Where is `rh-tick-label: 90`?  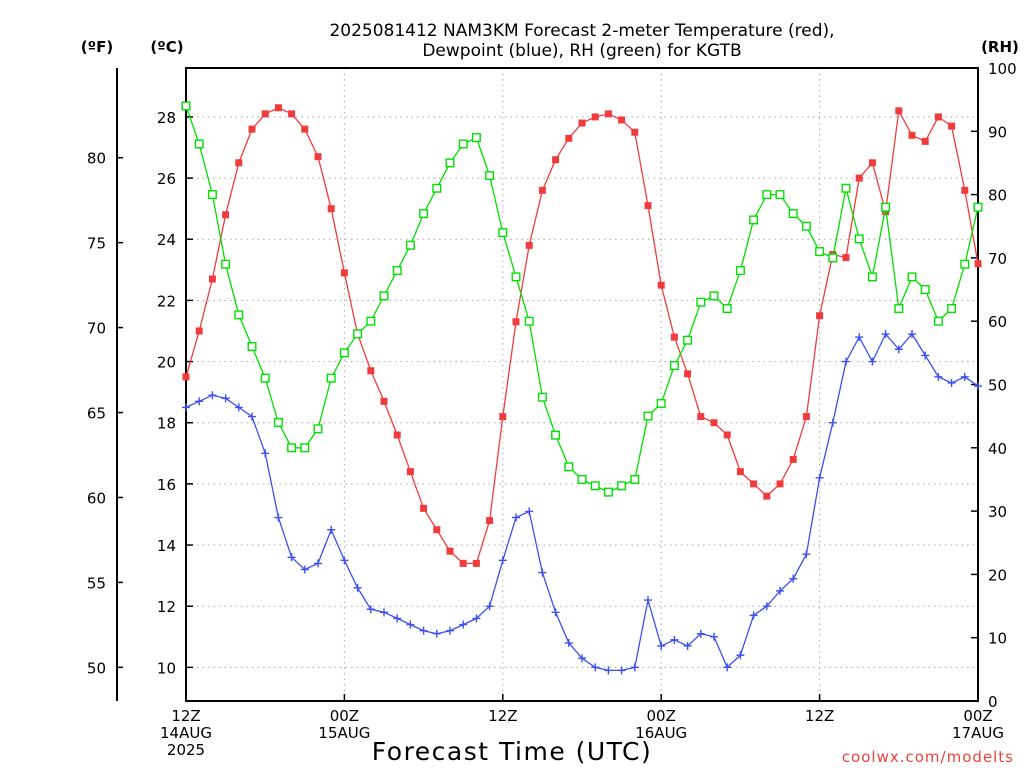
rh-tick-label: 90 is located at coordinates (997, 132).